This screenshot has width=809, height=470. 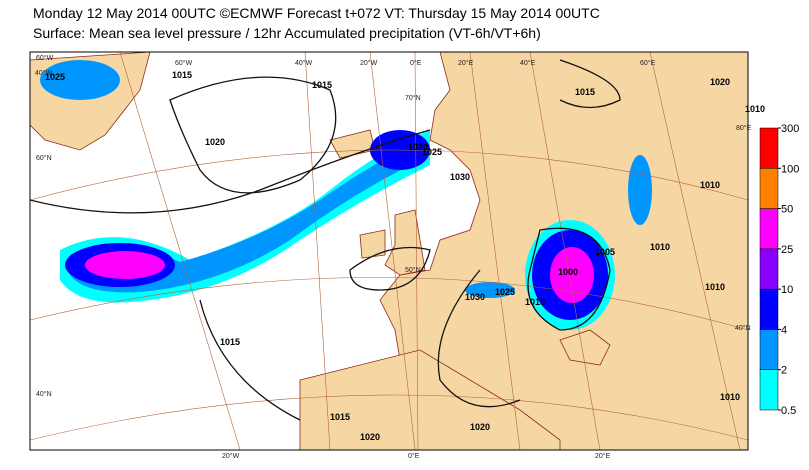 What do you see at coordinates (405, 242) in the screenshot?
I see `britain` at bounding box center [405, 242].